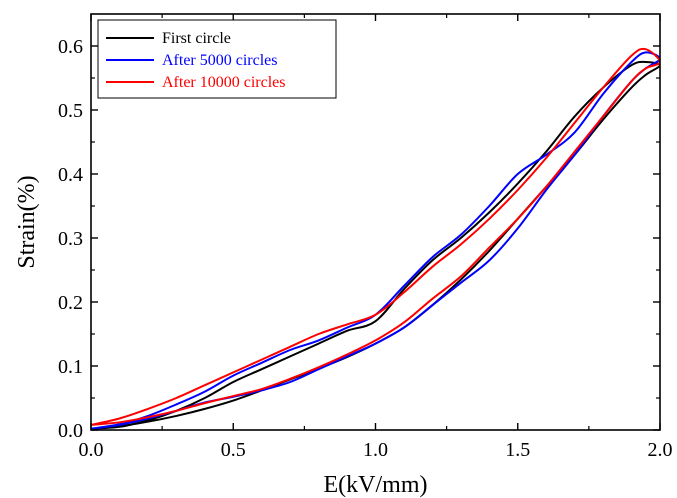 The height and width of the screenshot is (498, 677). What do you see at coordinates (196, 38) in the screenshot?
I see `legend-label: First circle` at bounding box center [196, 38].